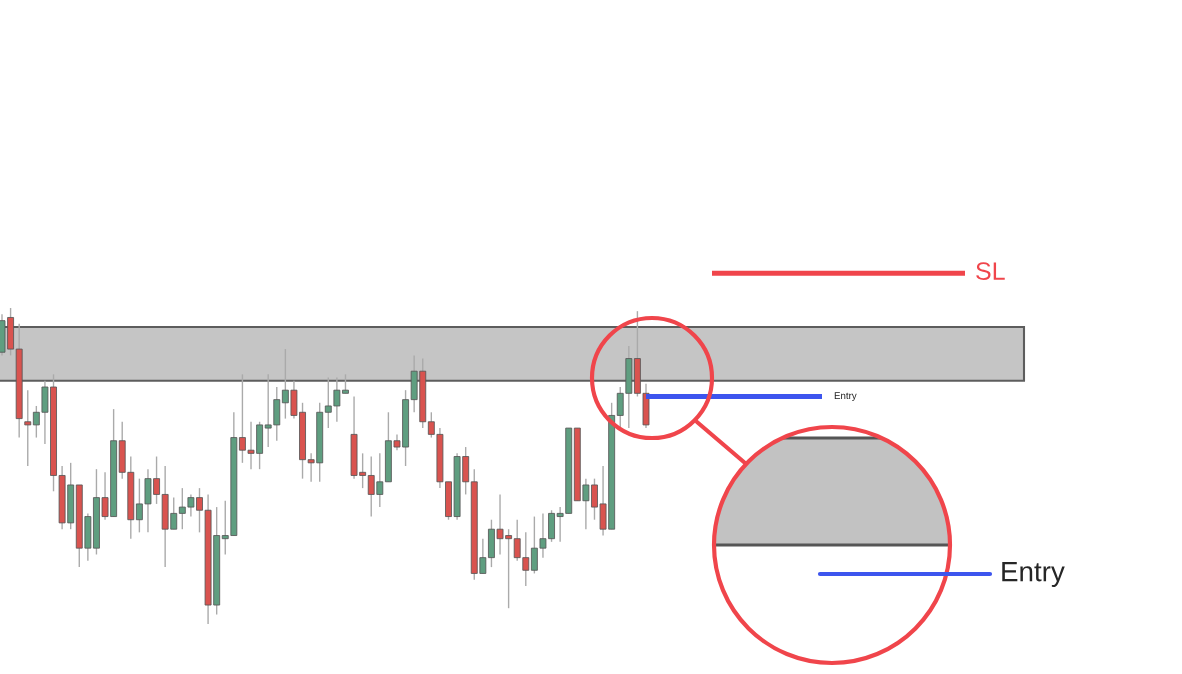 Image resolution: width=1182 pixels, height=674 pixels. Describe the element at coordinates (28, 428) in the screenshot. I see `candlestick` at that location.